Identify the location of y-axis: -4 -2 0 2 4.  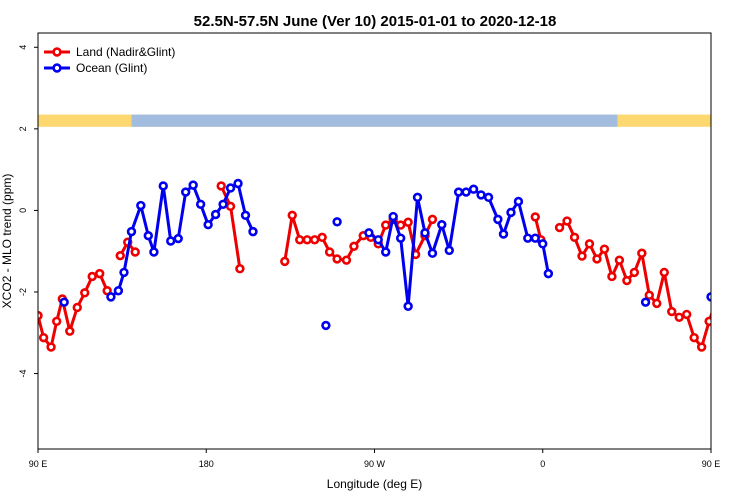
(28, 211).